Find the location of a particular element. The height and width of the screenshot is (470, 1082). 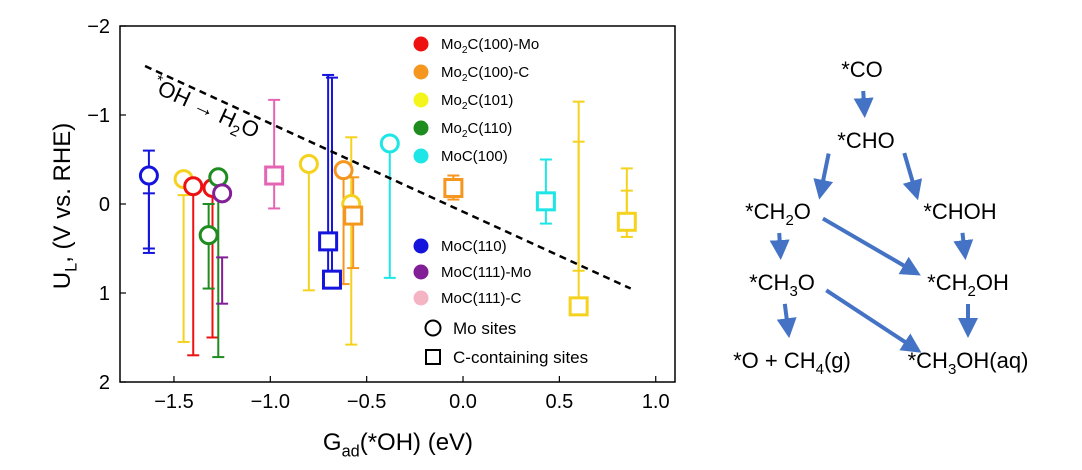

legend-label: MoC(111)-C is located at coordinates (481, 298).